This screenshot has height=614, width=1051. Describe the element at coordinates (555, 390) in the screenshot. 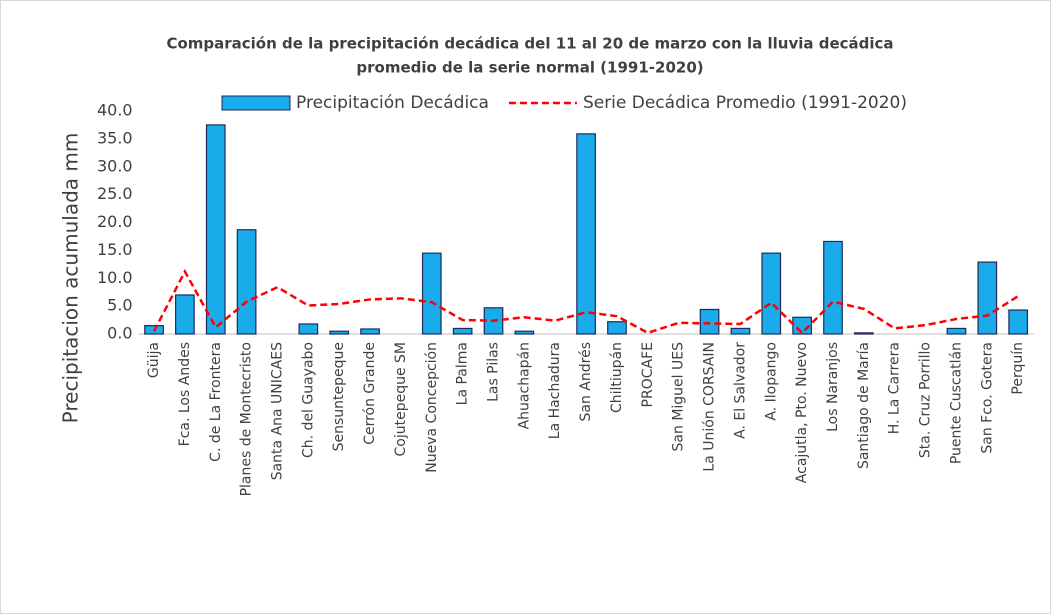

I see `x-tick-label: La Hachadura` at that location.